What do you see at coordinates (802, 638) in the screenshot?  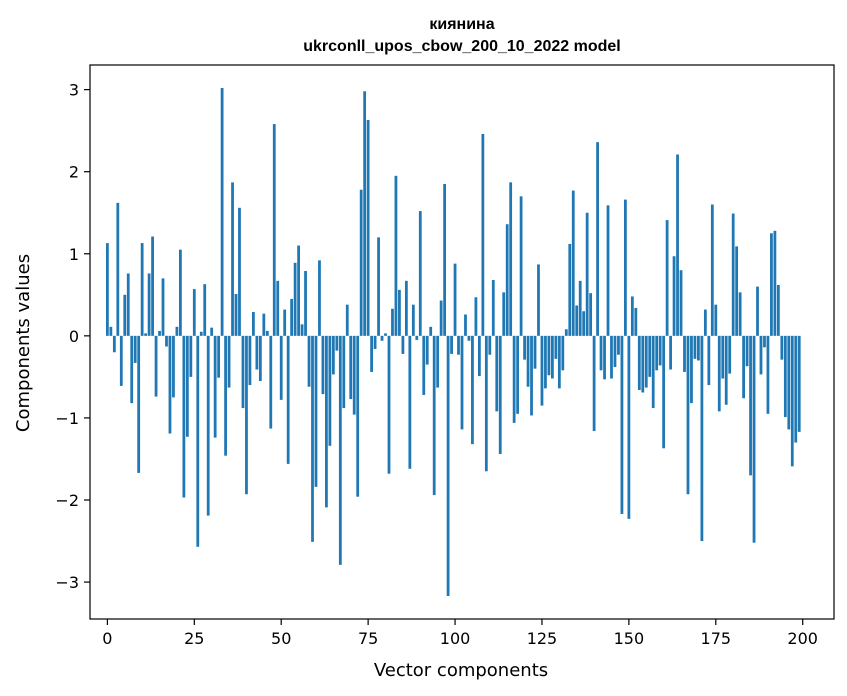 I see `x-tick-label: 200` at bounding box center [802, 638].